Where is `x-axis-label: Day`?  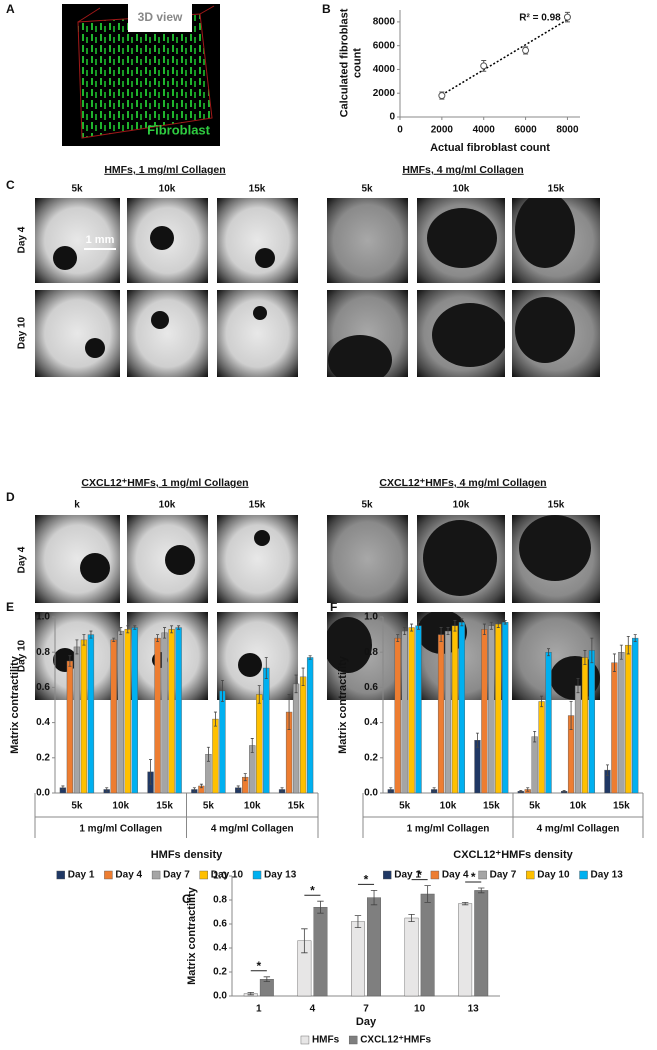
x-axis-label: Day is located at coordinates (366, 1022).